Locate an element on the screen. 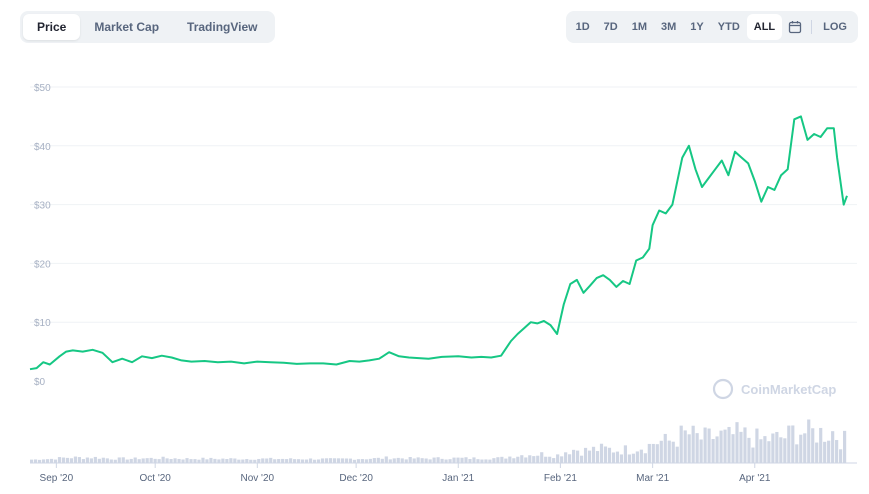  tab-market-cap: Market Cap is located at coordinates (127, 27).